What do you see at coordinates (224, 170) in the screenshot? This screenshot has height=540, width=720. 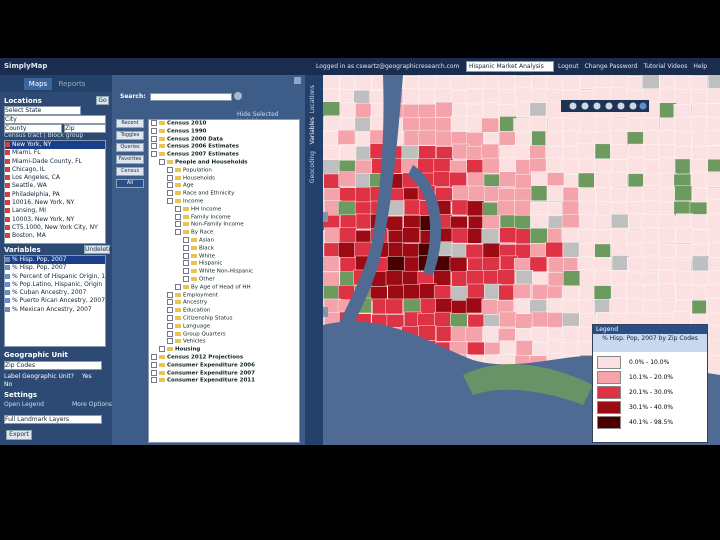 I see `tree-row: Population` at bounding box center [224, 170].